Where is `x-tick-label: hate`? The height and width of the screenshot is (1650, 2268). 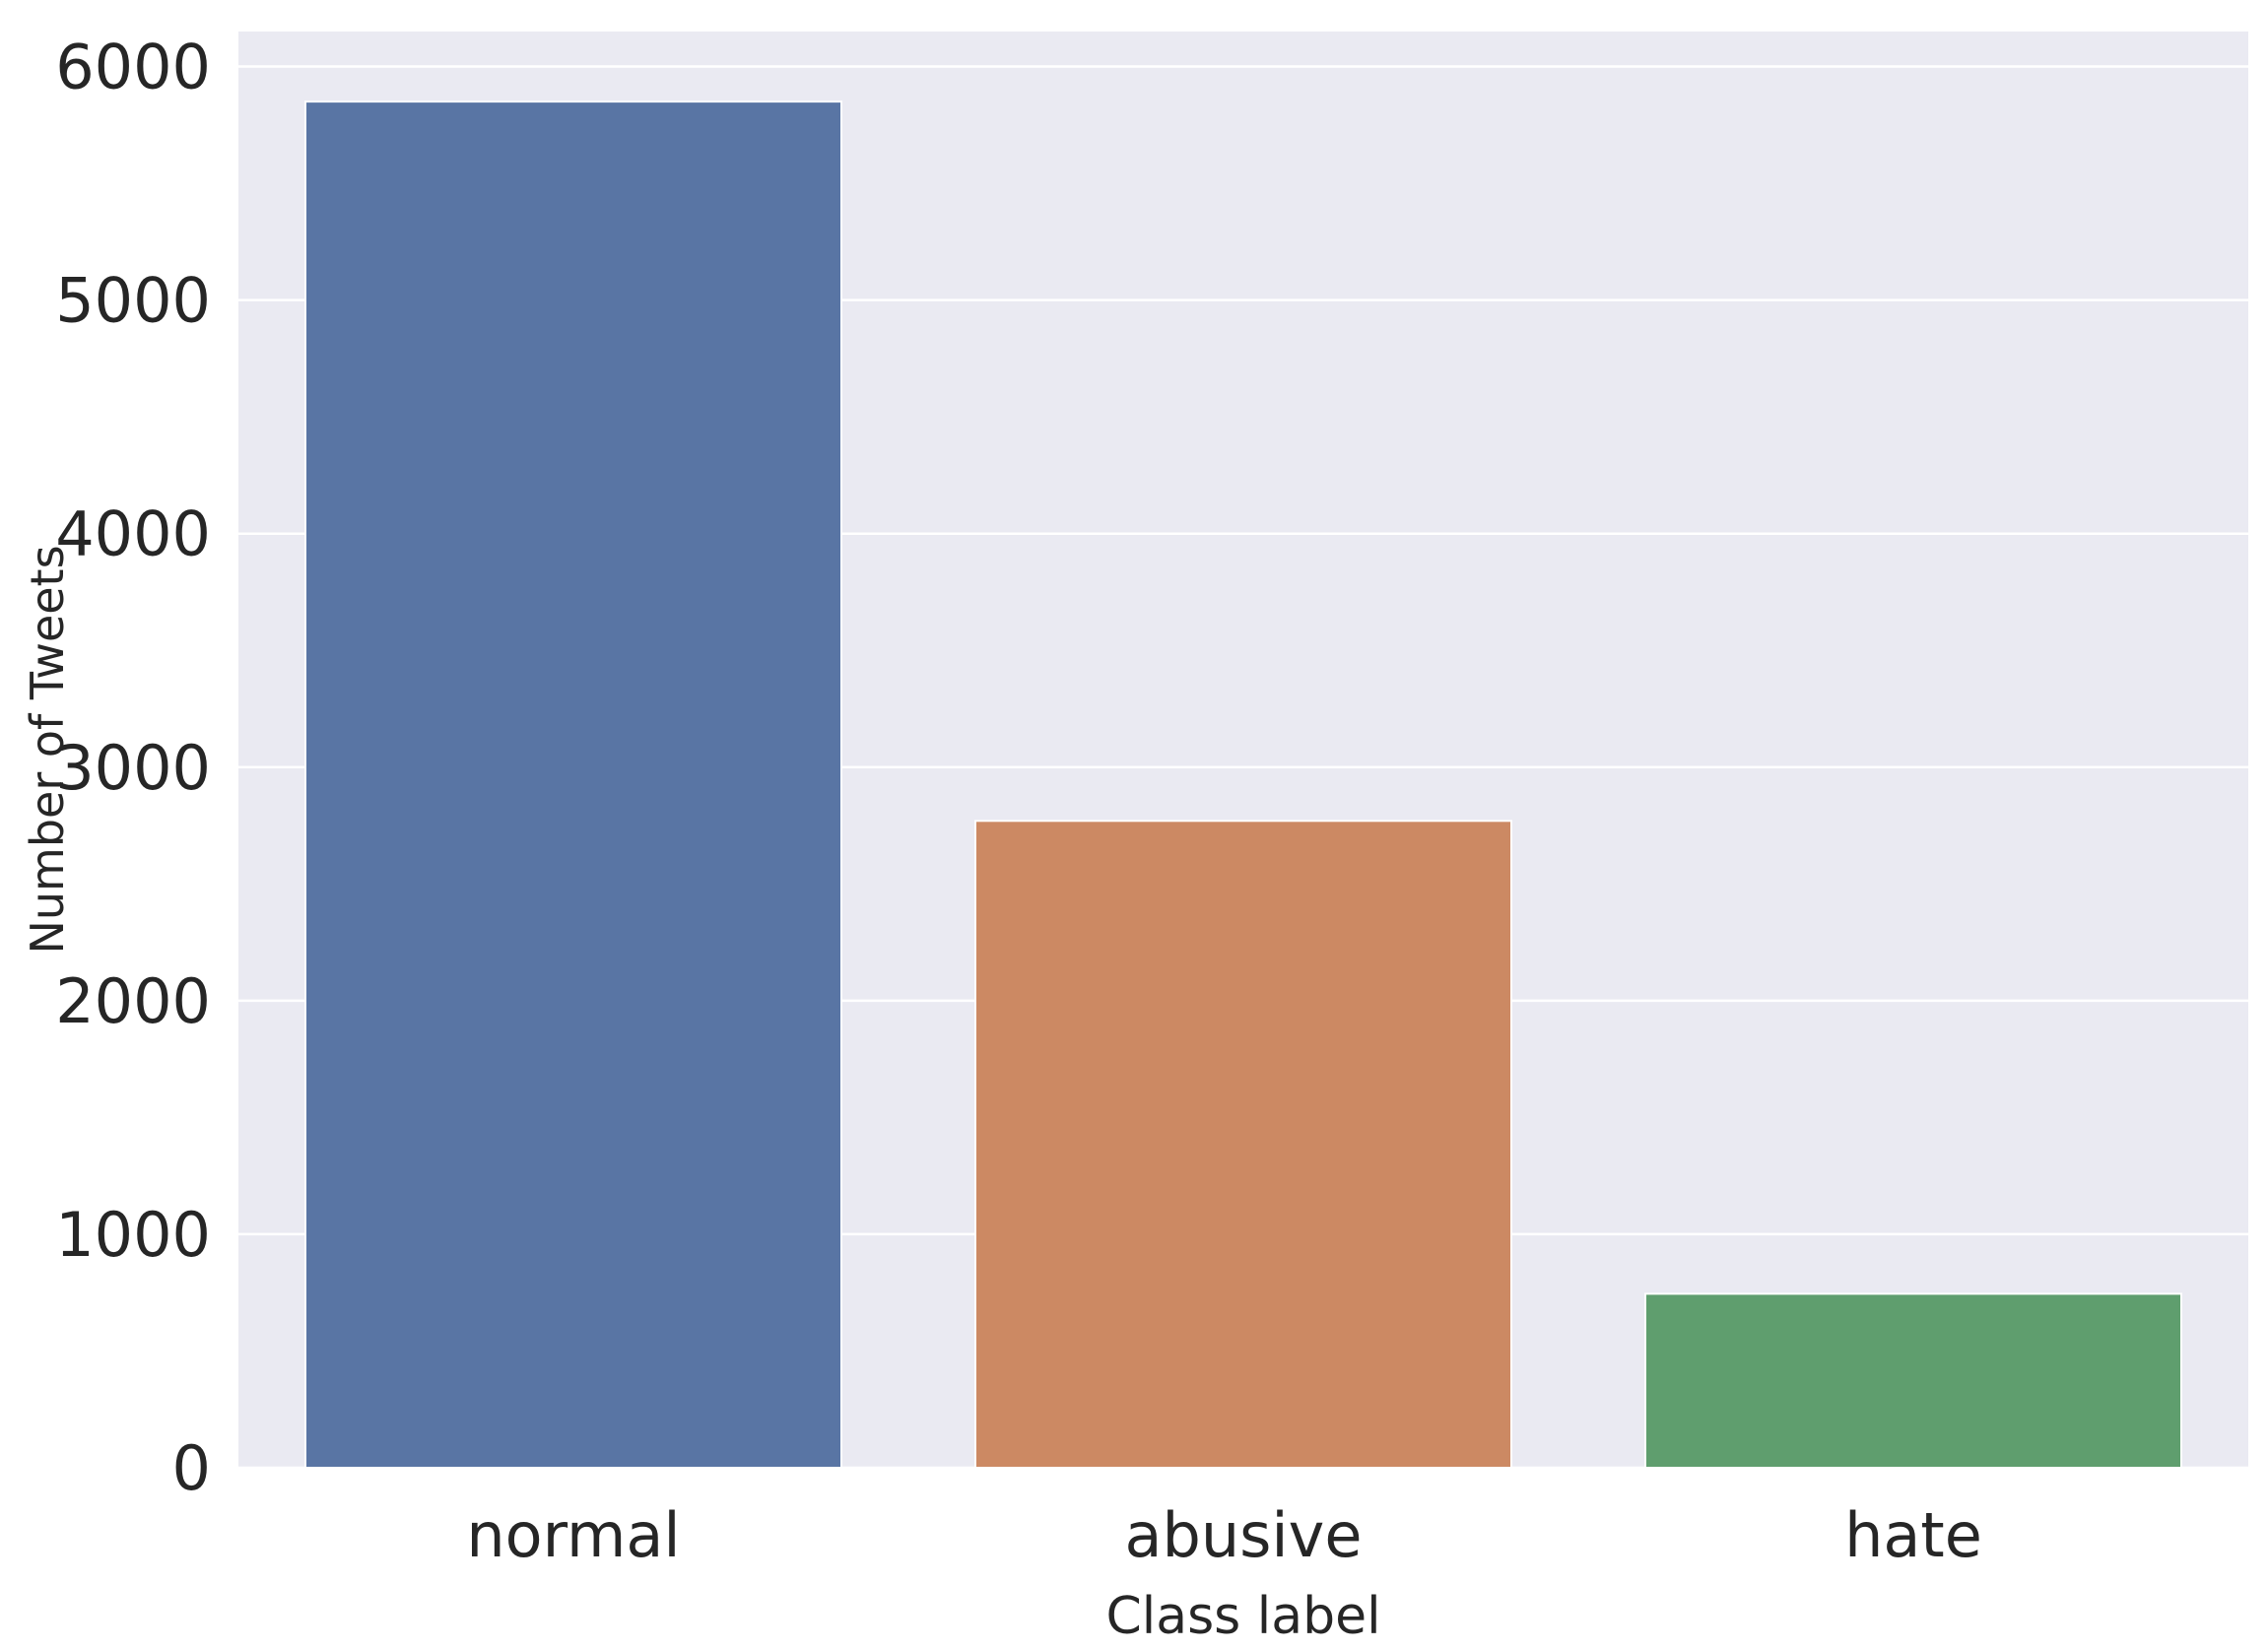
x-tick-label: hate is located at coordinates (1913, 1535).